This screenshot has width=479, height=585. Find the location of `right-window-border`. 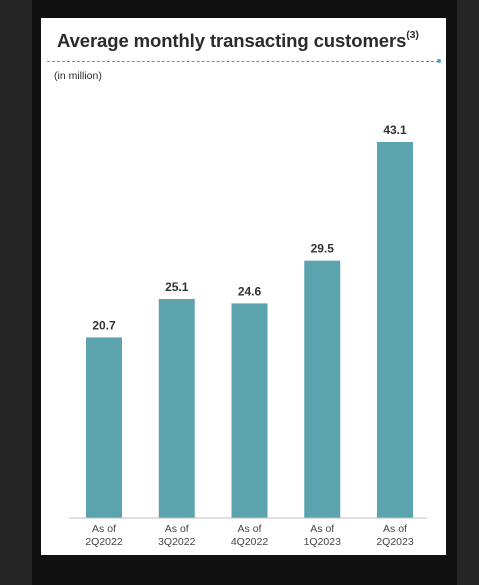

right-window-border is located at coordinates (468, 292).